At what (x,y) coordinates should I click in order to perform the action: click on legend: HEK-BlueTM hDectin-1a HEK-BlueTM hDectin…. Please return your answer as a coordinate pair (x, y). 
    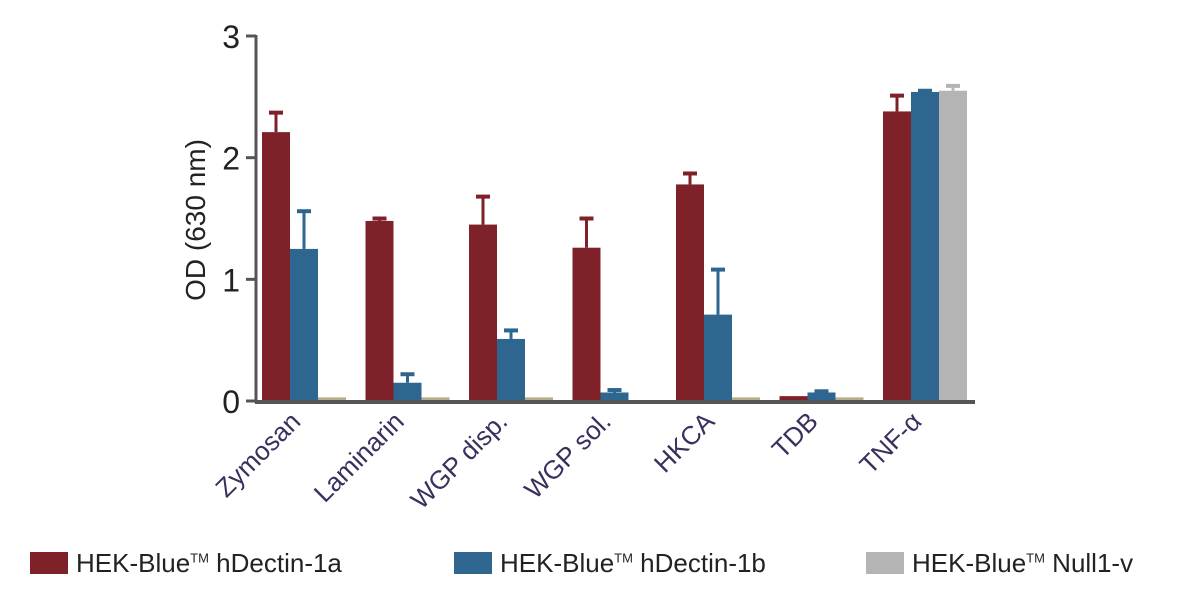
    Looking at the image, I should click on (594, 565).